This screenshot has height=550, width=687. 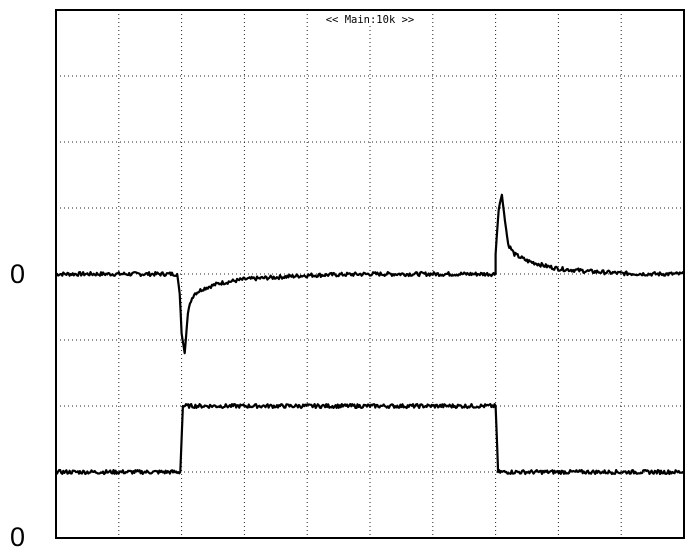 What do you see at coordinates (370, 20) in the screenshot?
I see `chart-title: << Main:10k >>` at bounding box center [370, 20].